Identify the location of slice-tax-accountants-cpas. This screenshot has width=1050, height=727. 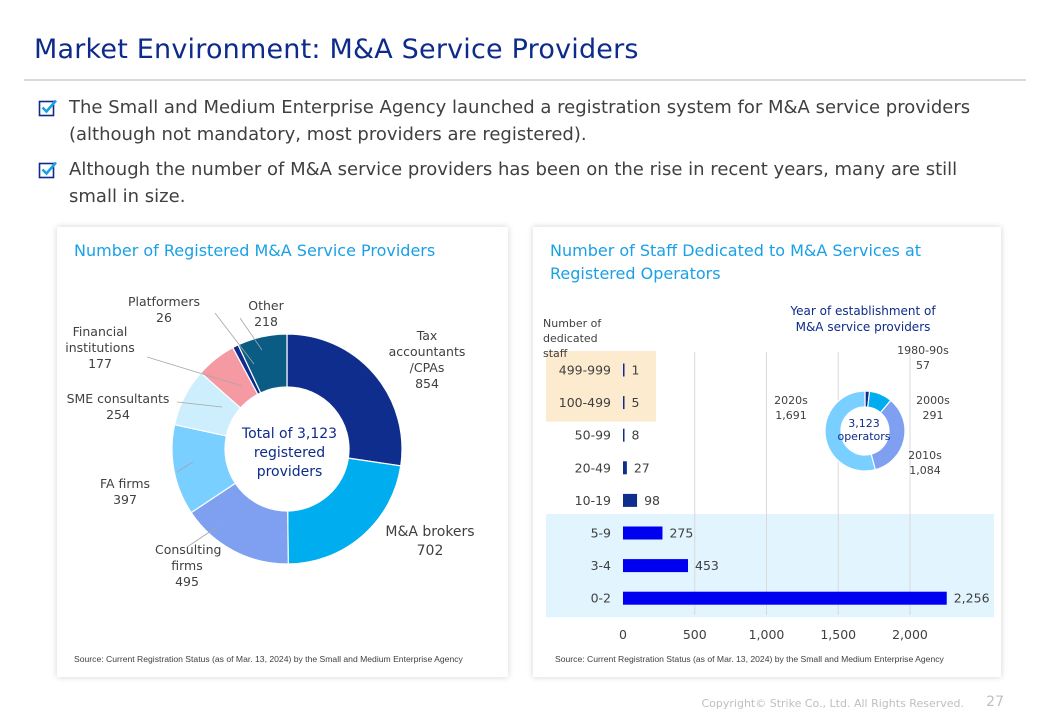
(344, 400).